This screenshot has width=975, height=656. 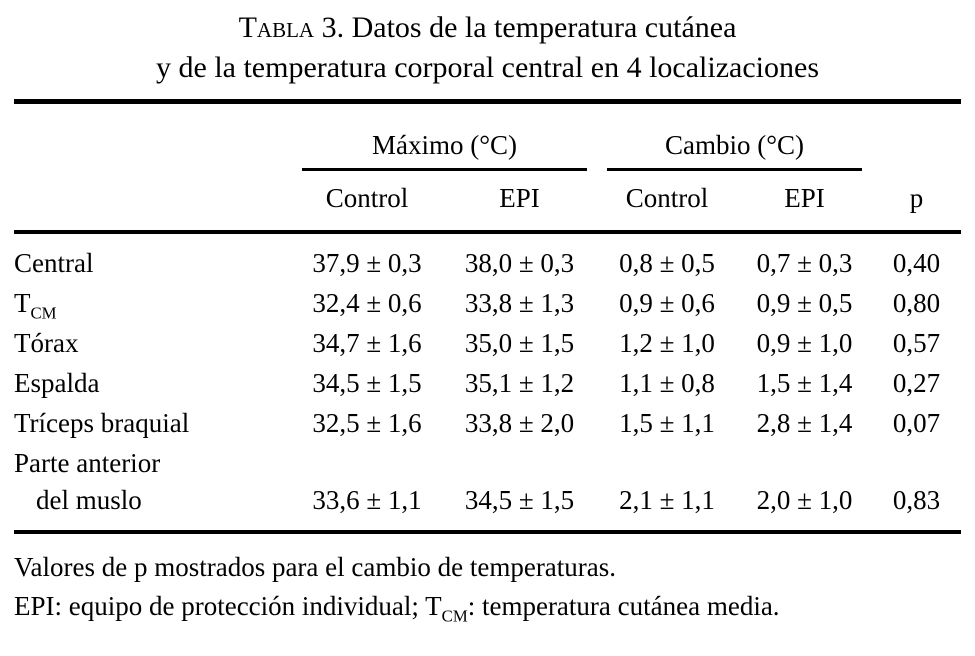 I want to click on row-label: Espalda, so click(x=57, y=383).